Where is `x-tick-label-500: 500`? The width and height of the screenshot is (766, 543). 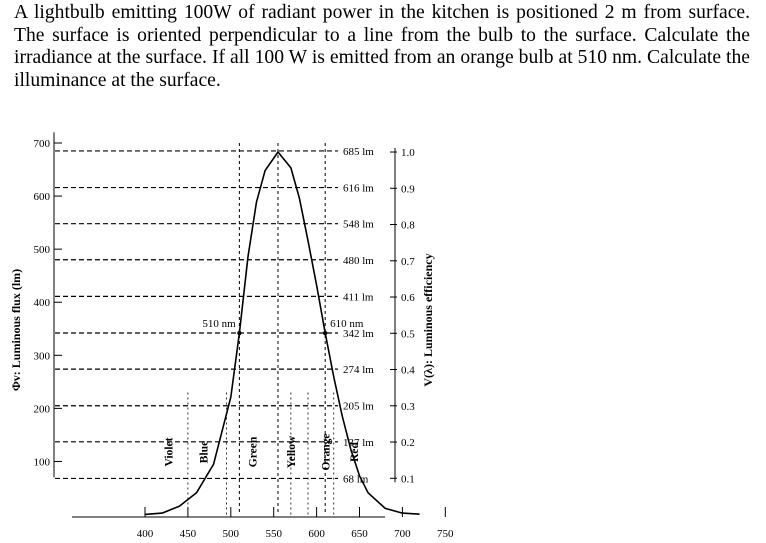 x-tick-label-500: 500 is located at coordinates (231, 534).